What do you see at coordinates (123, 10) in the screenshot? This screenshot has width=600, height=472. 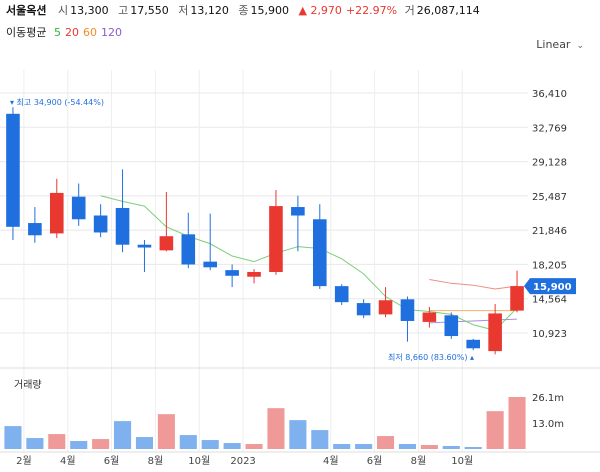 I see `high-label: 고` at bounding box center [123, 10].